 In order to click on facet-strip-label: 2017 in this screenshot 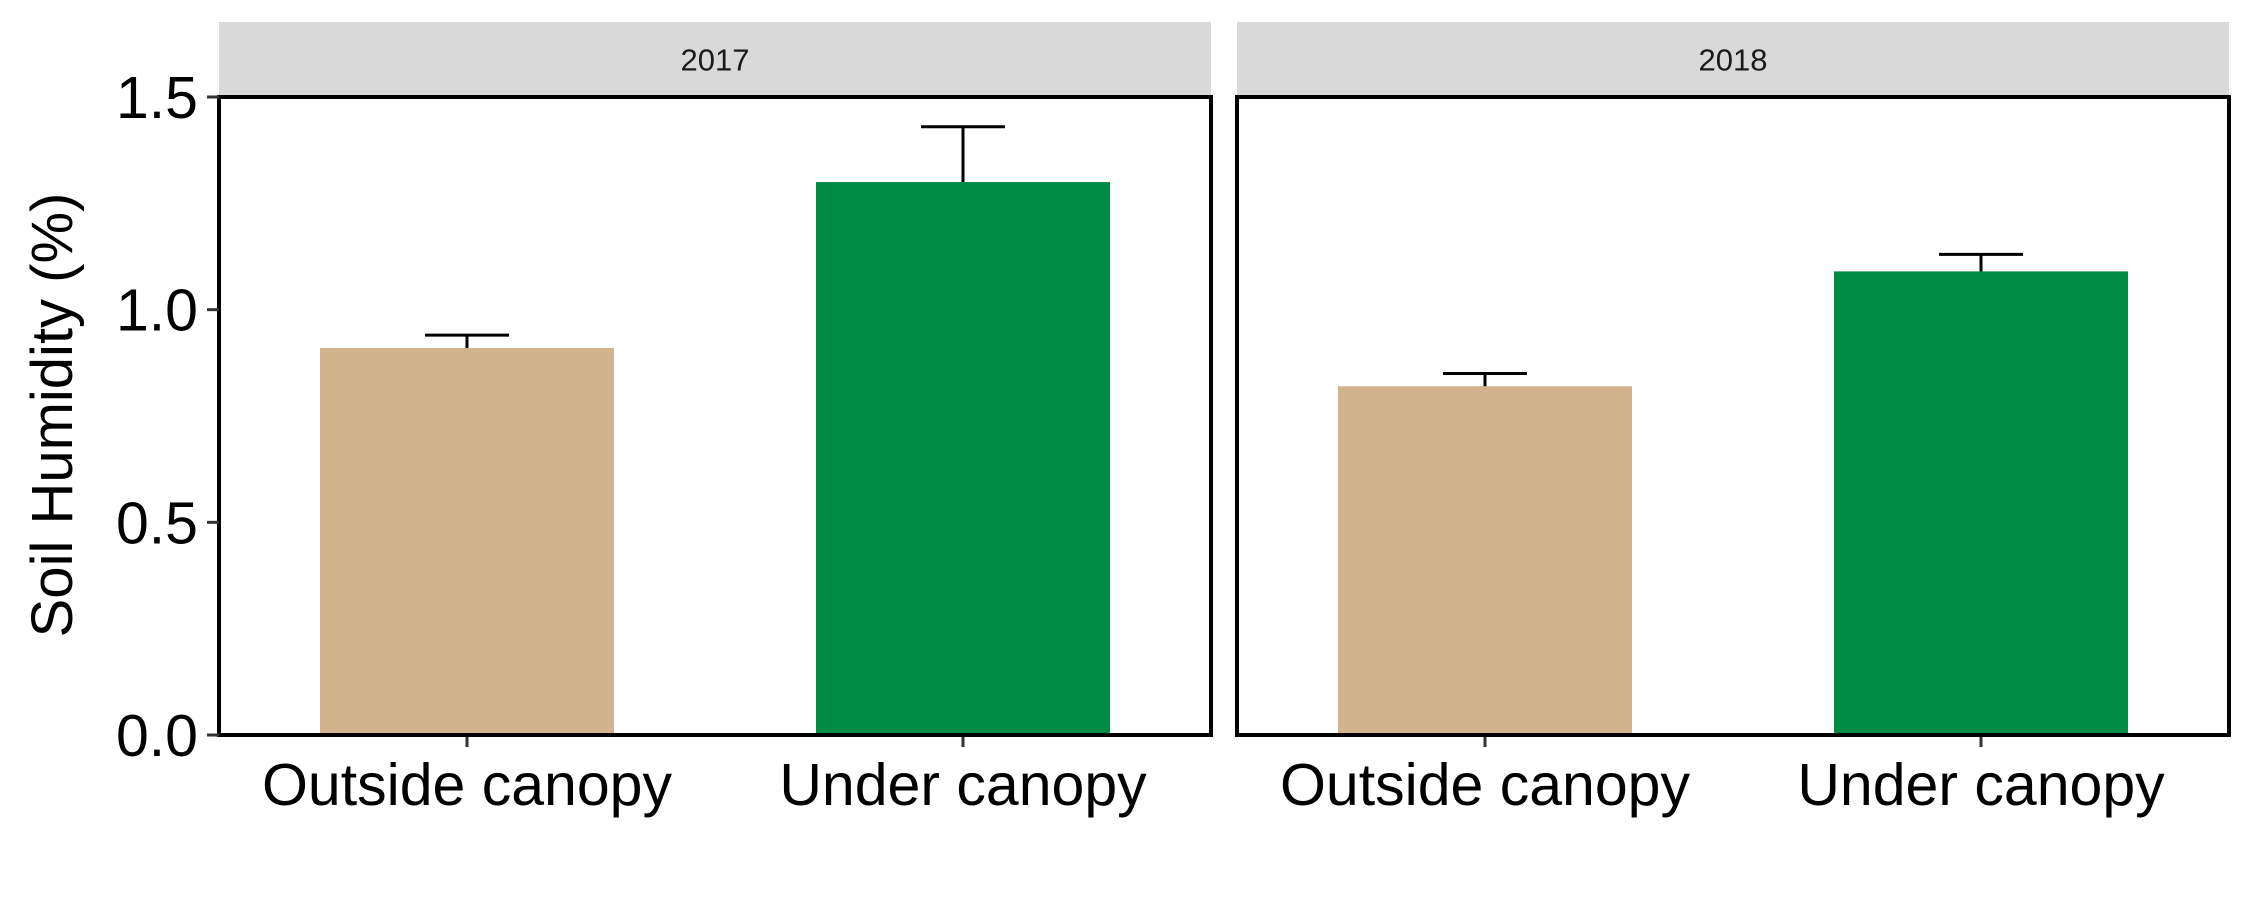, I will do `click(715, 60)`.